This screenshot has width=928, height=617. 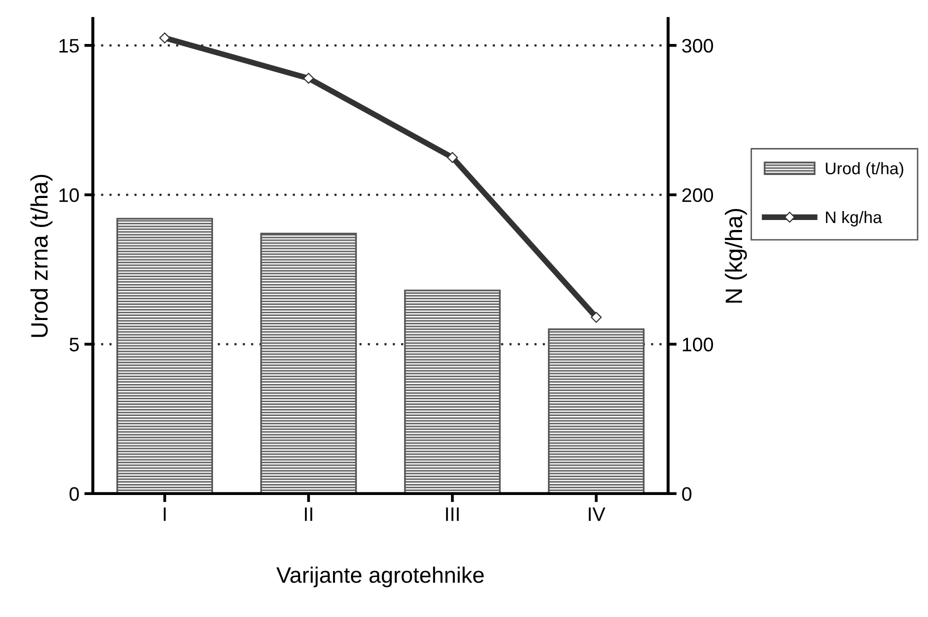 What do you see at coordinates (69, 46) in the screenshot?
I see `y-tick-label: 15` at bounding box center [69, 46].